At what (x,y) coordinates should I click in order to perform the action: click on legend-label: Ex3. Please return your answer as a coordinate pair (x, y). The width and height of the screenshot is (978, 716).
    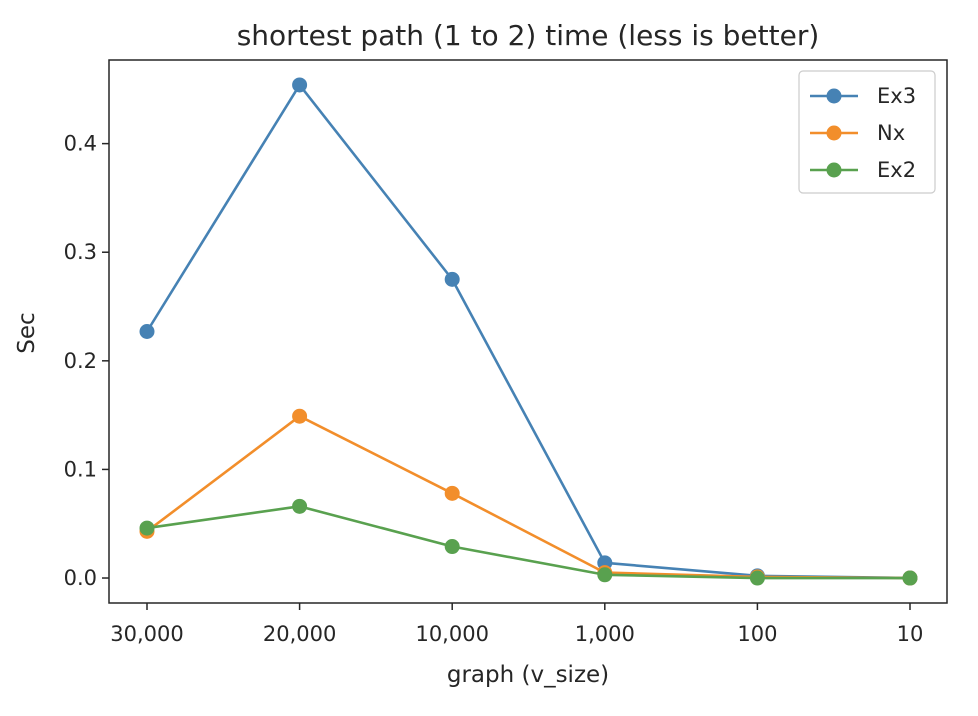
    Looking at the image, I should click on (896, 96).